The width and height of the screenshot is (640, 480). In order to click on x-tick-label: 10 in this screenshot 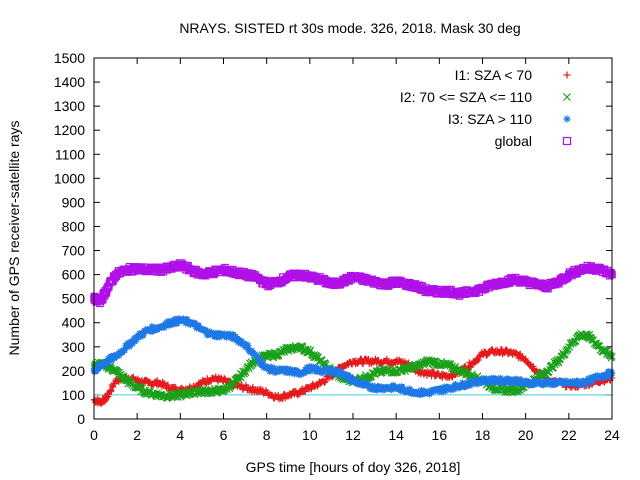, I will do `click(310, 435)`.